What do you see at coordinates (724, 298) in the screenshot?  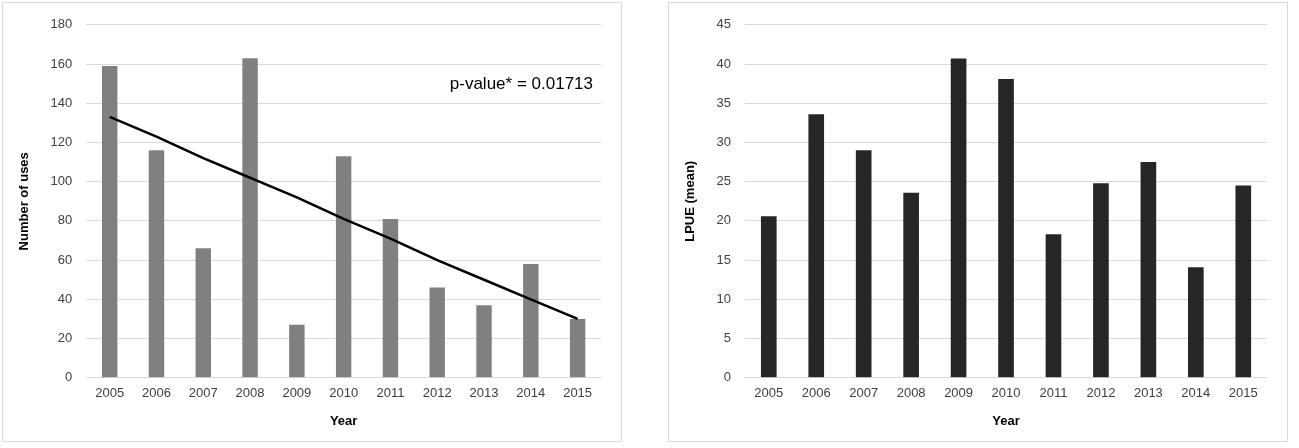 I see `y-tick-label: 10` at bounding box center [724, 298].